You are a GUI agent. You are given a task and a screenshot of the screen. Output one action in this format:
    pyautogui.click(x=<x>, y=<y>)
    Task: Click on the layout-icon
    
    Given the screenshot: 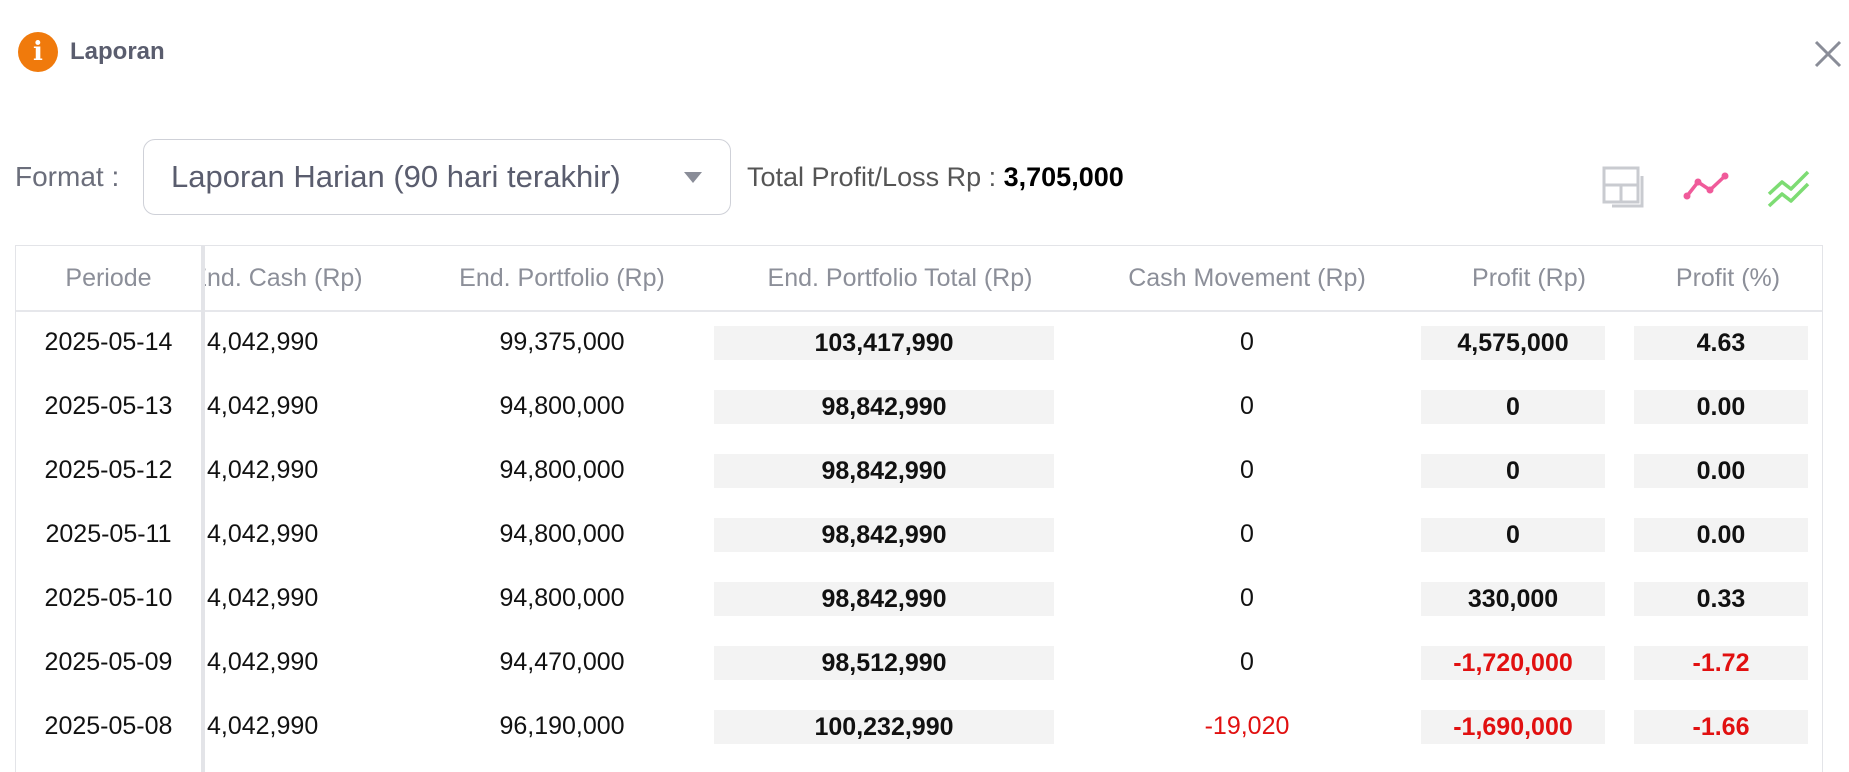 What is the action you would take?
    pyautogui.click(x=1623, y=187)
    